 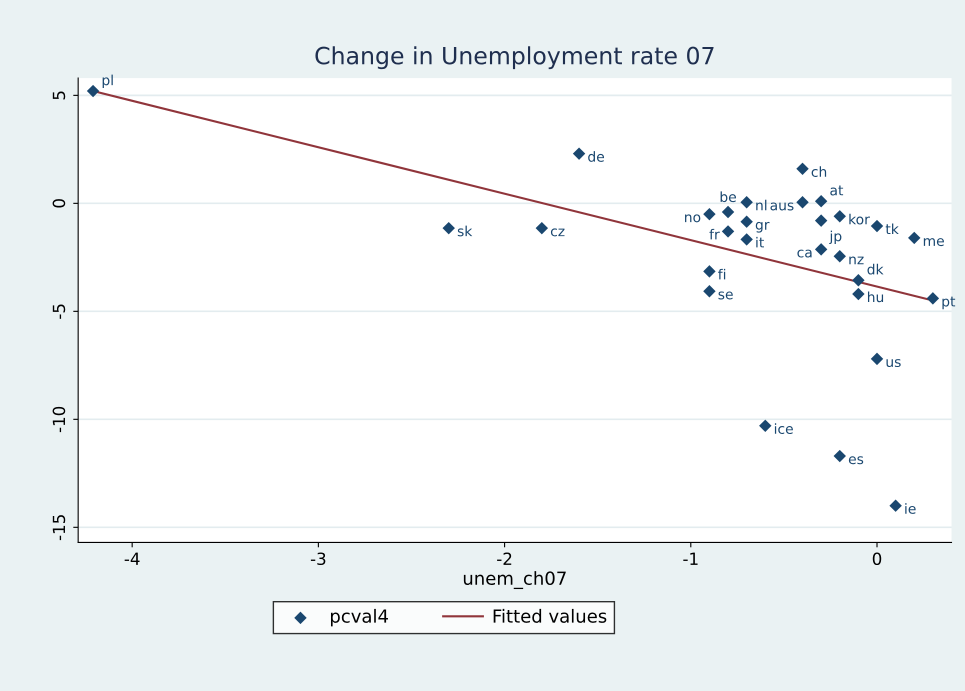 I want to click on annotation: pl, so click(x=107, y=81).